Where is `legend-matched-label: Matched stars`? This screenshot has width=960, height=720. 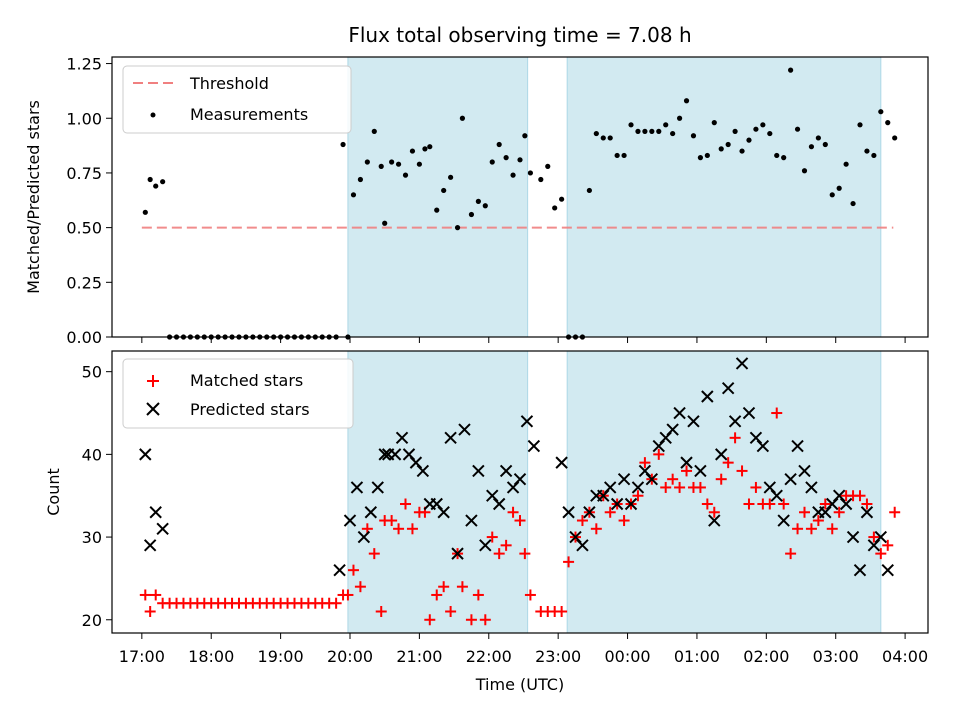 legend-matched-label: Matched stars is located at coordinates (246, 380).